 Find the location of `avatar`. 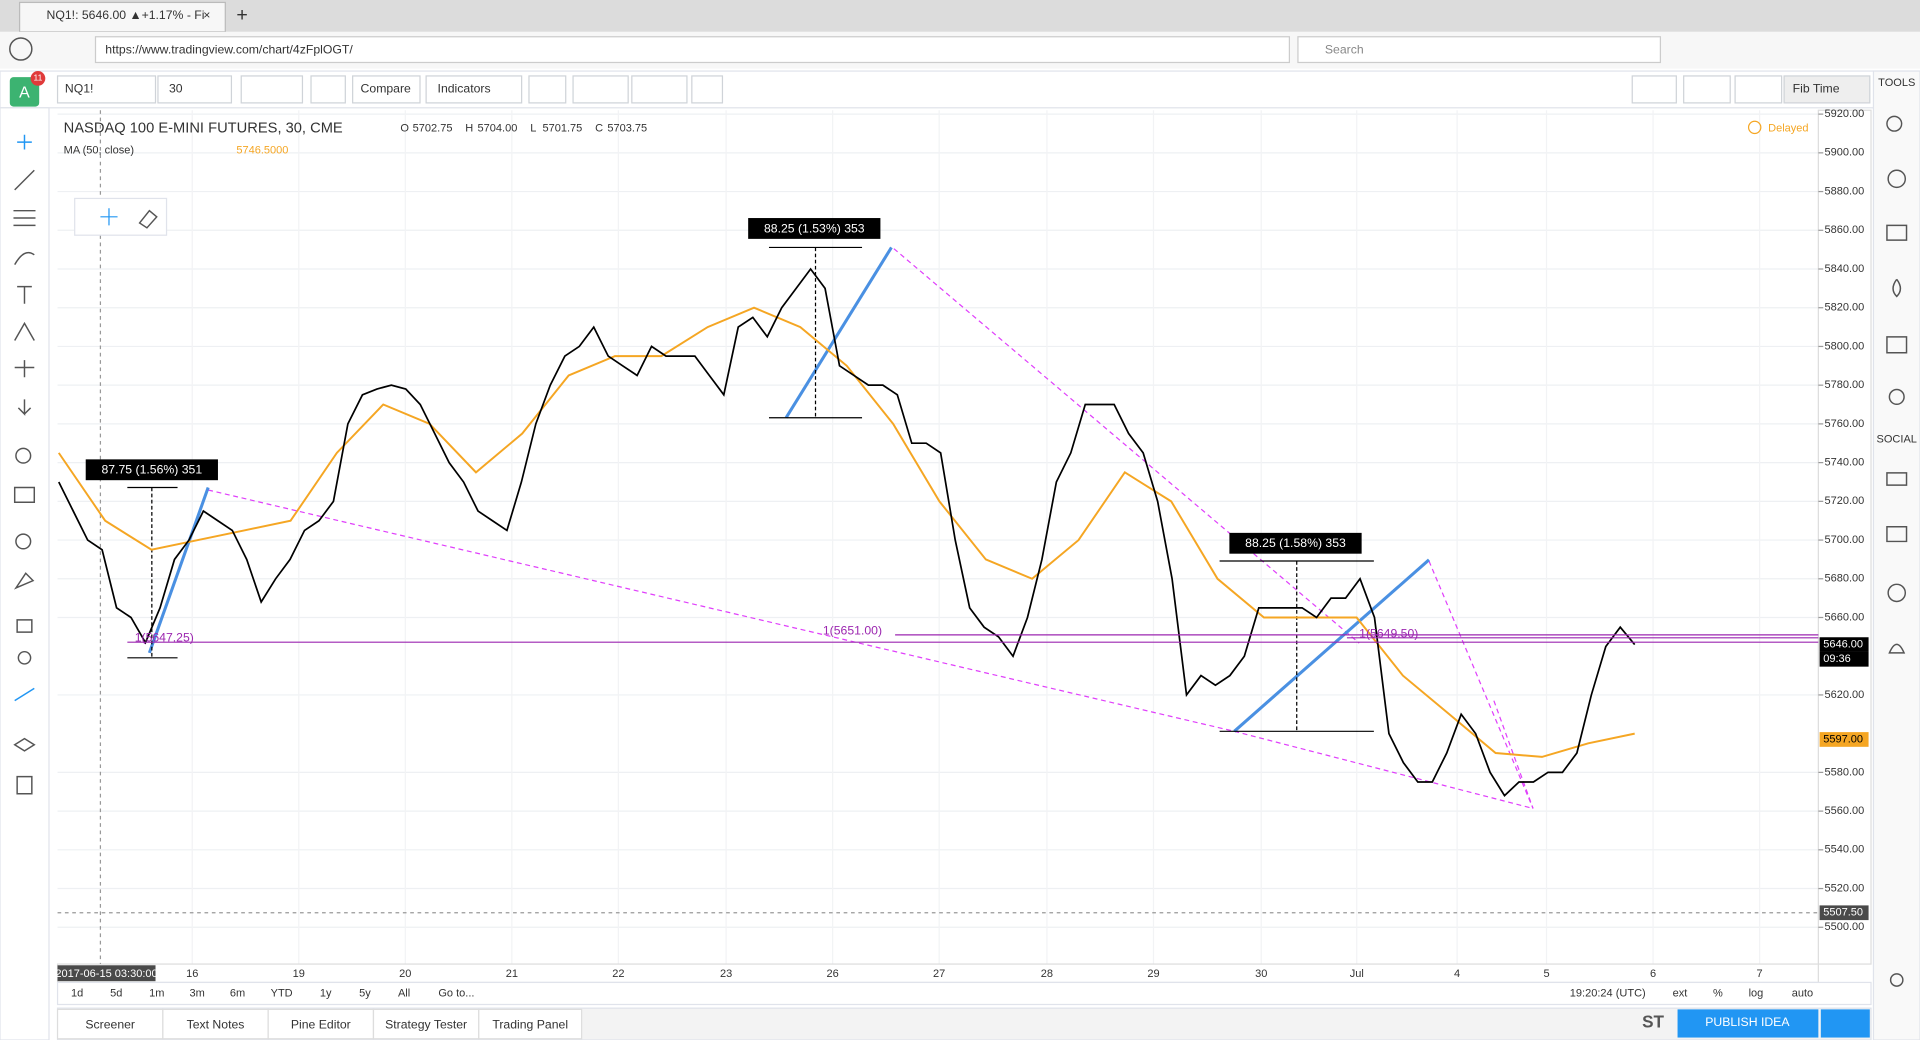

avatar is located at coordinates (24, 92).